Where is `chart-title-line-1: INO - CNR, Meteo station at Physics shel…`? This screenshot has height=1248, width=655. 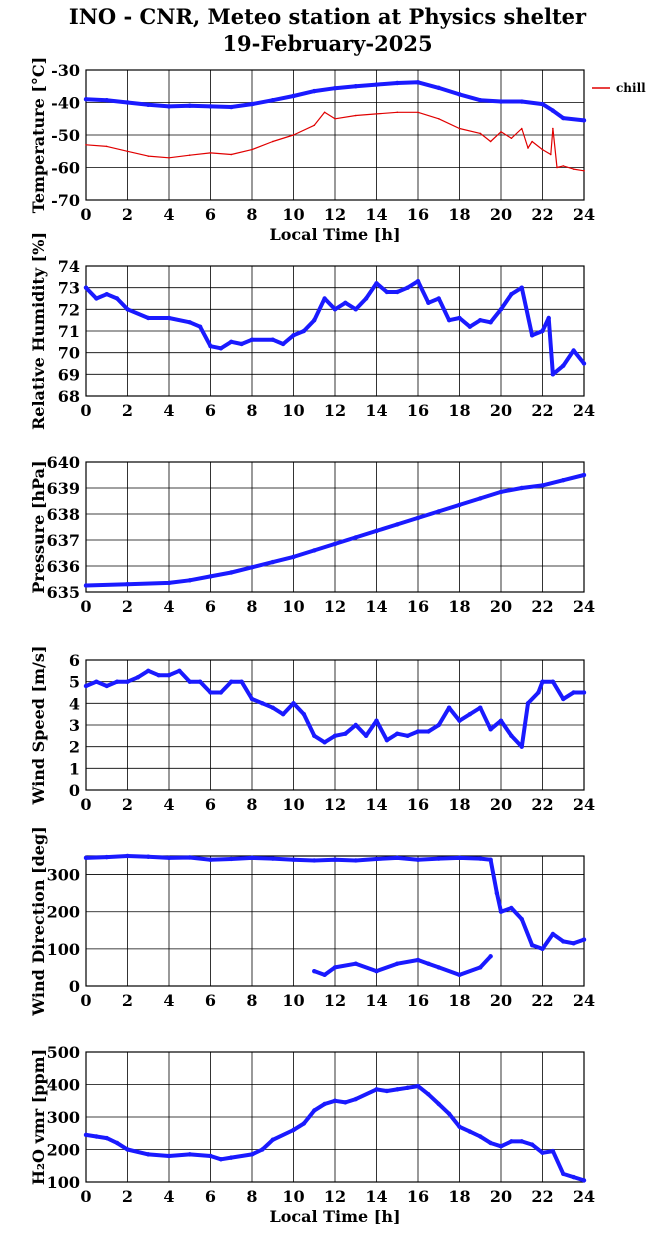
chart-title-line-1: INO - CNR, Meteo station at Physics shel… is located at coordinates (327, 16).